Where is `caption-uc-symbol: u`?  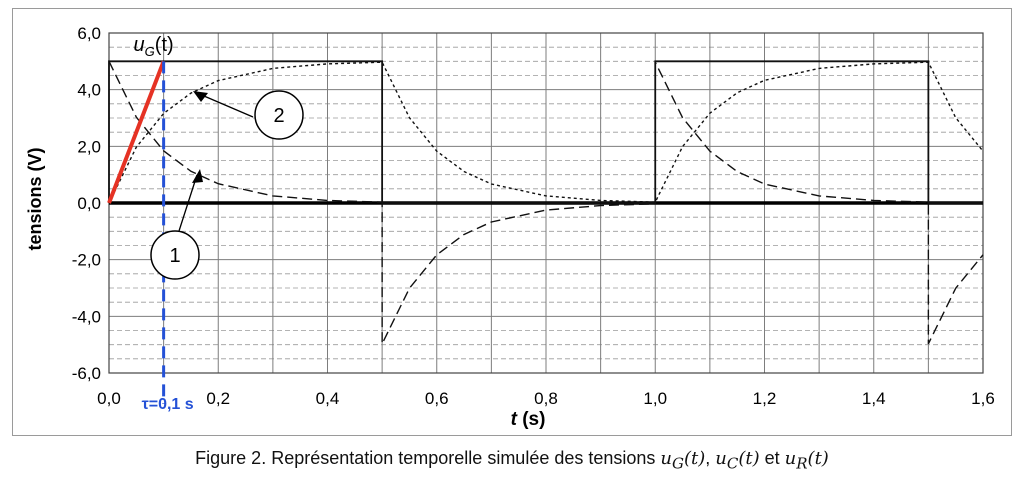 caption-uc-symbol: u is located at coordinates (721, 458).